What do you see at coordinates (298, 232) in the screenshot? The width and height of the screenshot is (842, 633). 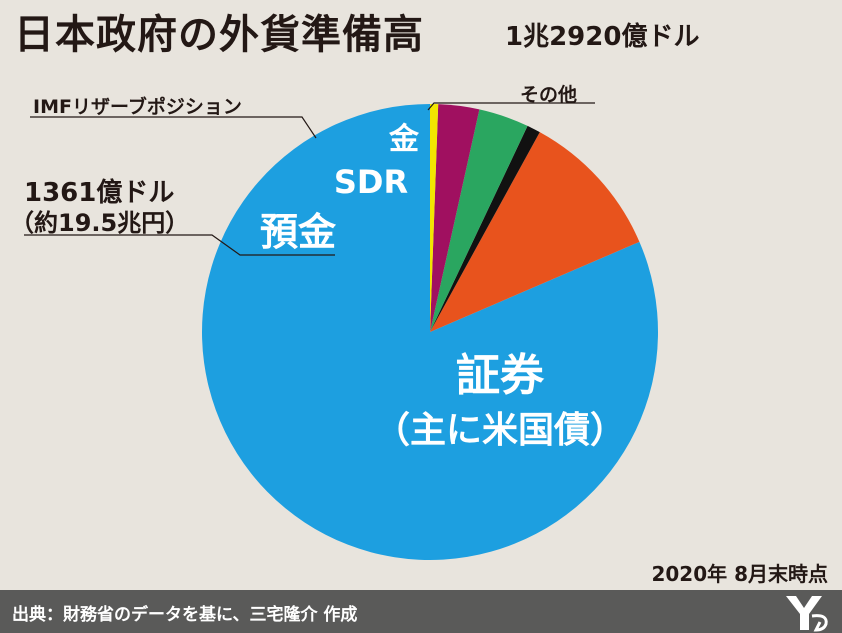 I see `slice-label-1: 預金` at bounding box center [298, 232].